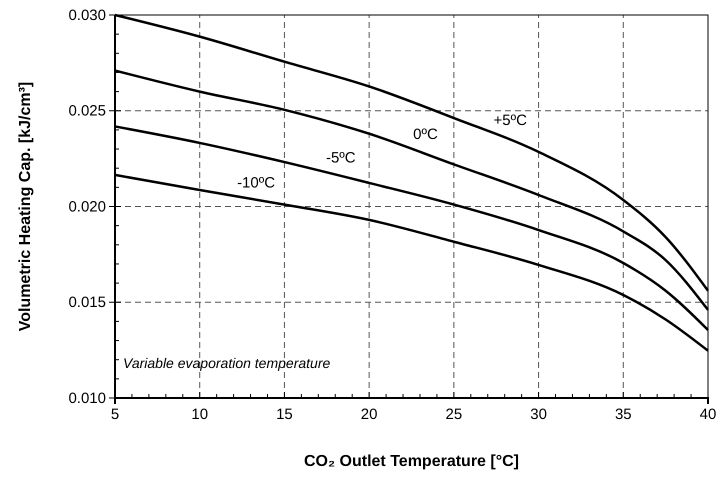 This screenshot has height=478, width=721. What do you see at coordinates (623, 414) in the screenshot?
I see `x-tick-label: 35` at bounding box center [623, 414].